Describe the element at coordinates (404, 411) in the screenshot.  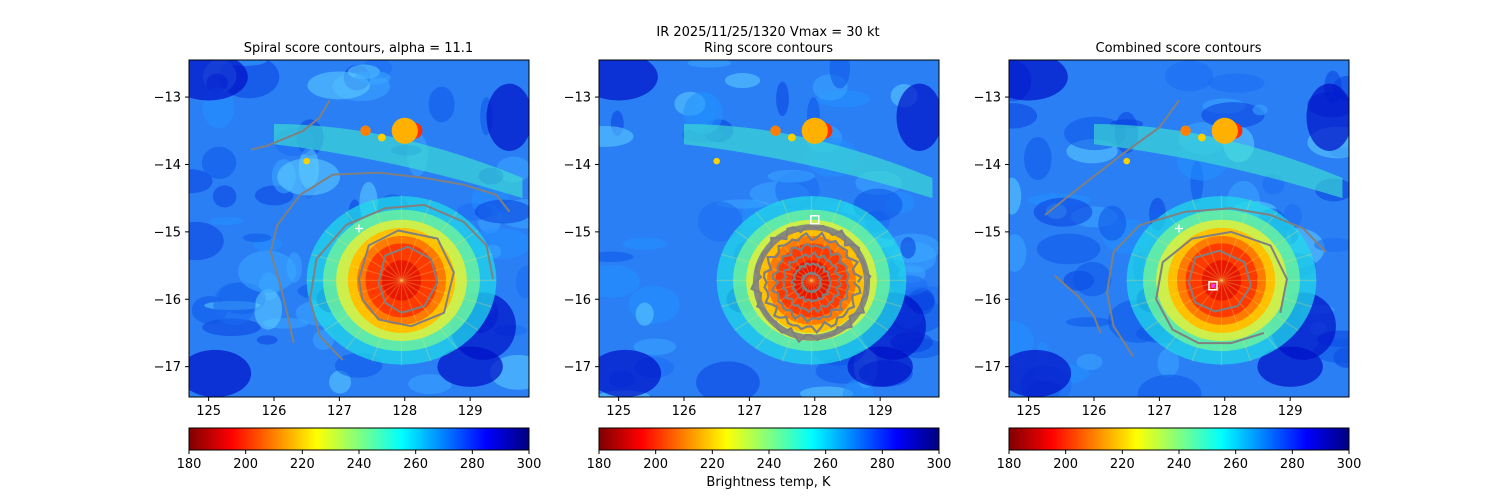
I see `x-tick-label: 128` at that location.